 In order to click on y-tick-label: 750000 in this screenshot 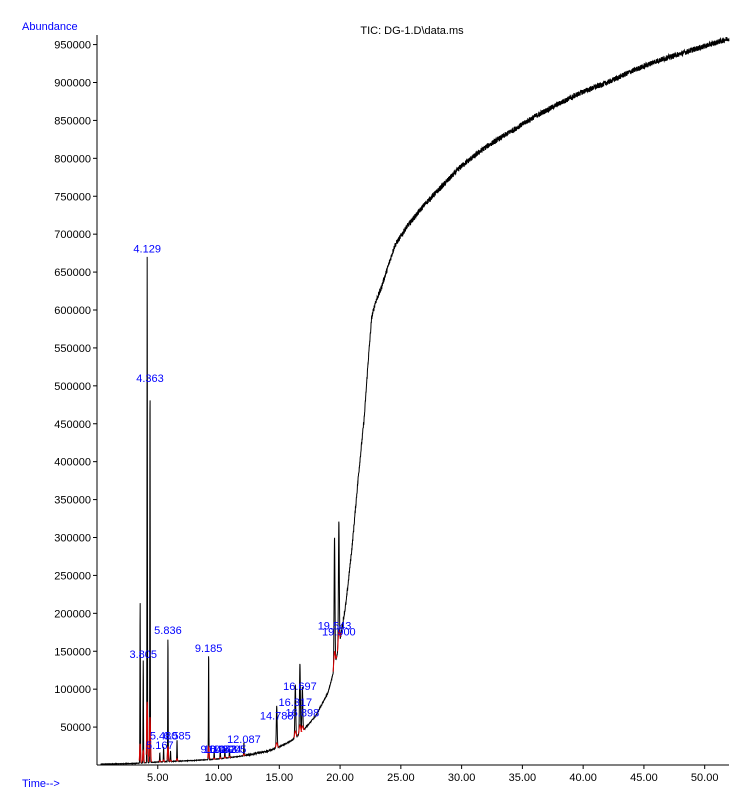, I will do `click(72, 197)`.